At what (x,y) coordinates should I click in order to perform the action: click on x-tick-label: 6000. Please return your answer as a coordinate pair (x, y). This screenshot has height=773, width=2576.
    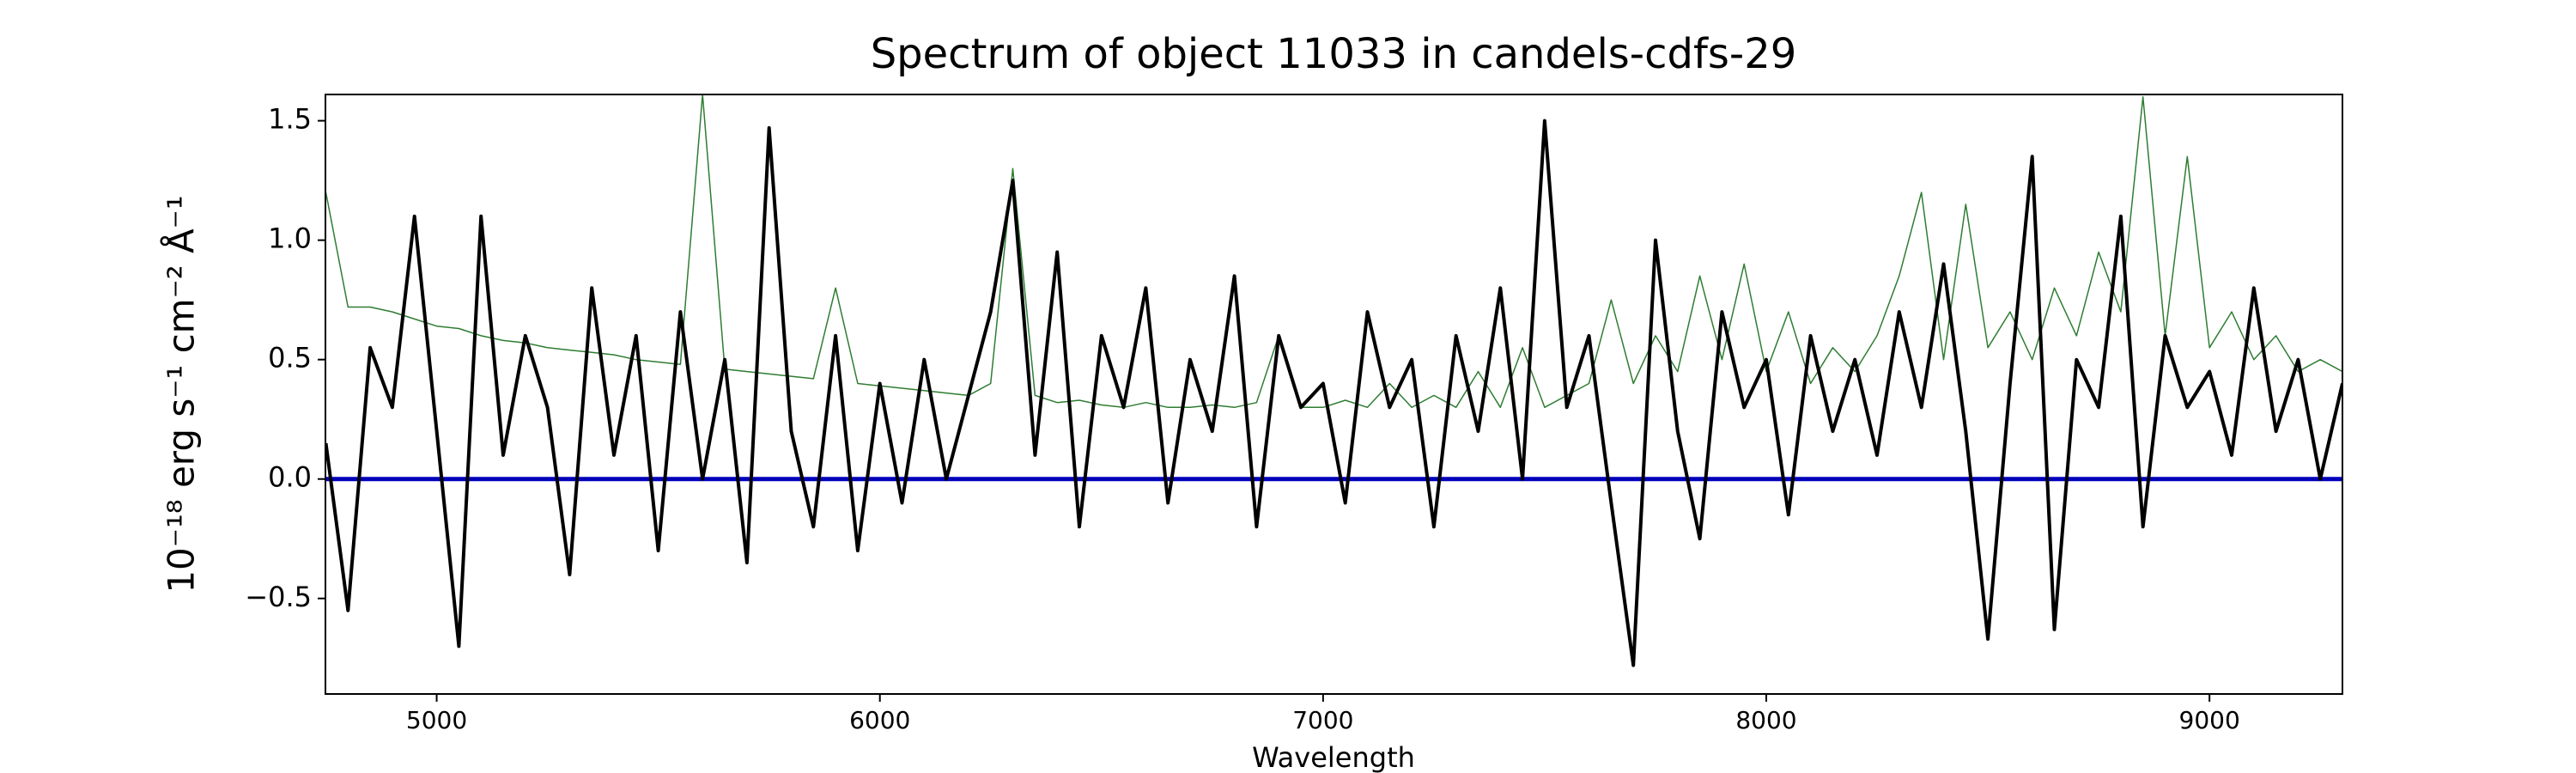
    Looking at the image, I should click on (879, 720).